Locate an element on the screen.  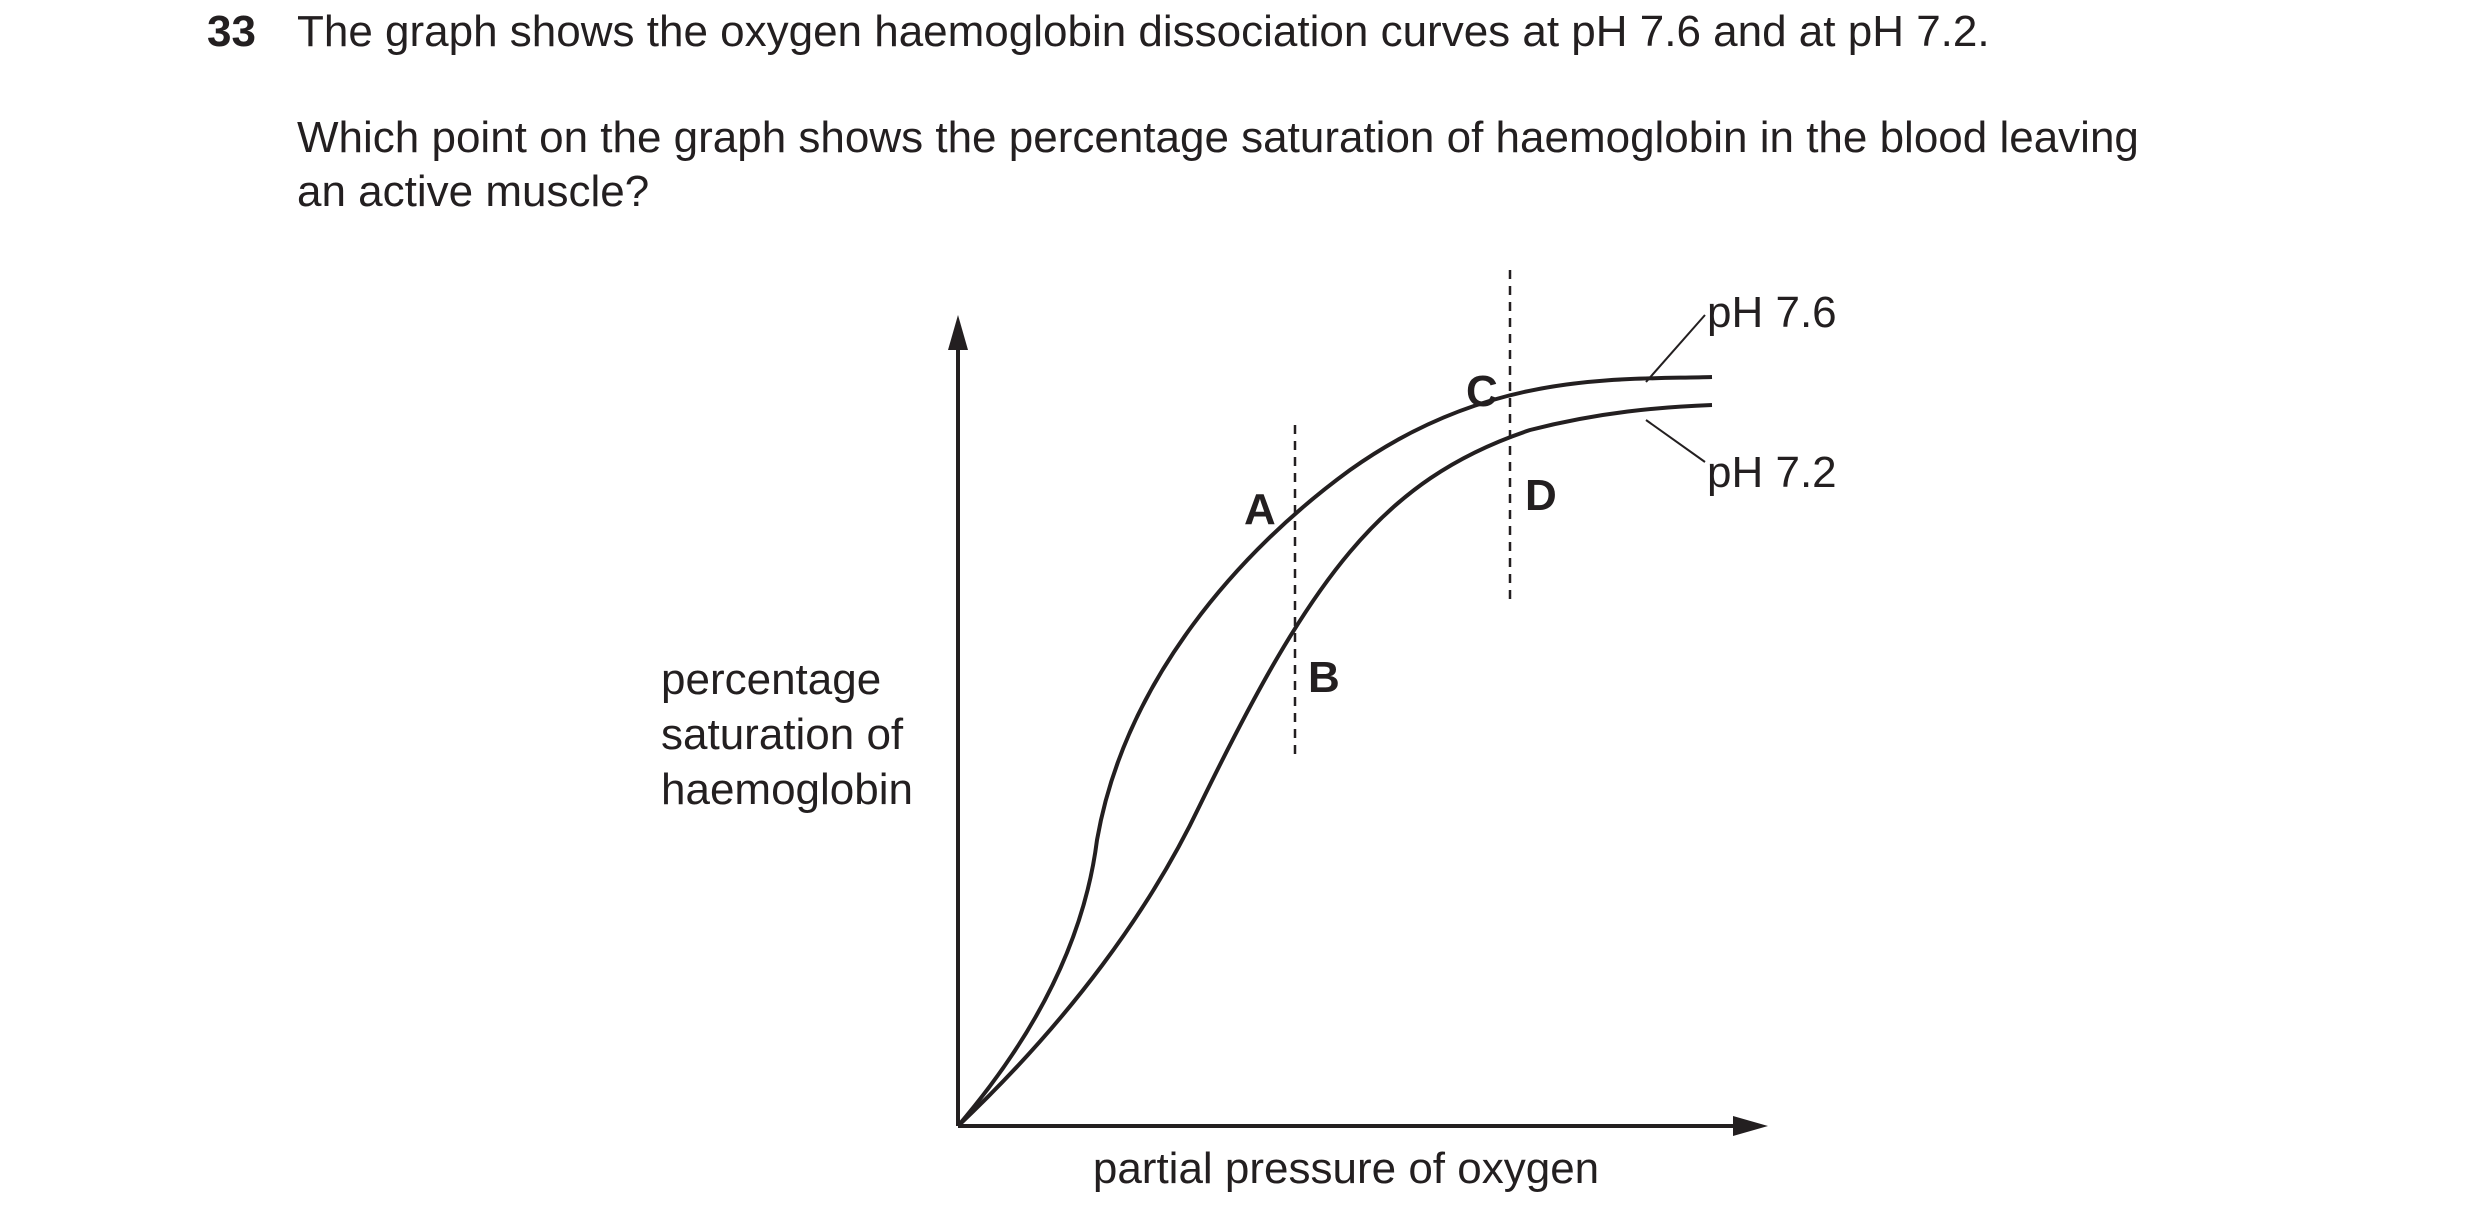
question-number: 33 is located at coordinates (231, 31).